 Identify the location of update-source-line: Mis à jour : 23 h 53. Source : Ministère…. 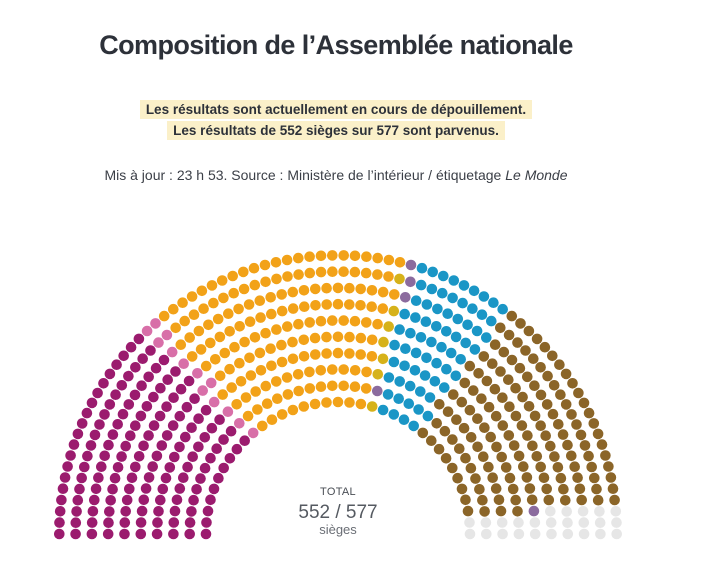
(336, 175).